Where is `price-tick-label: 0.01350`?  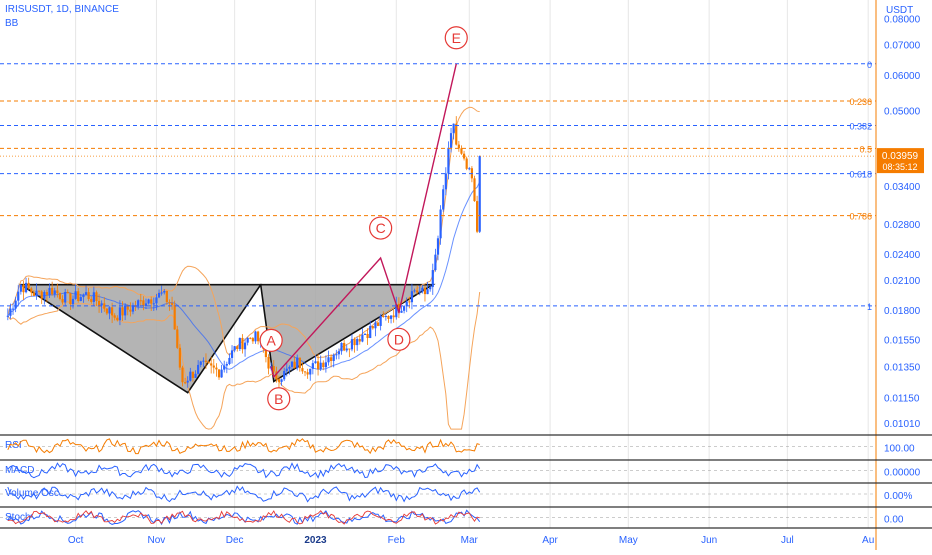 price-tick-label: 0.01350 is located at coordinates (902, 367).